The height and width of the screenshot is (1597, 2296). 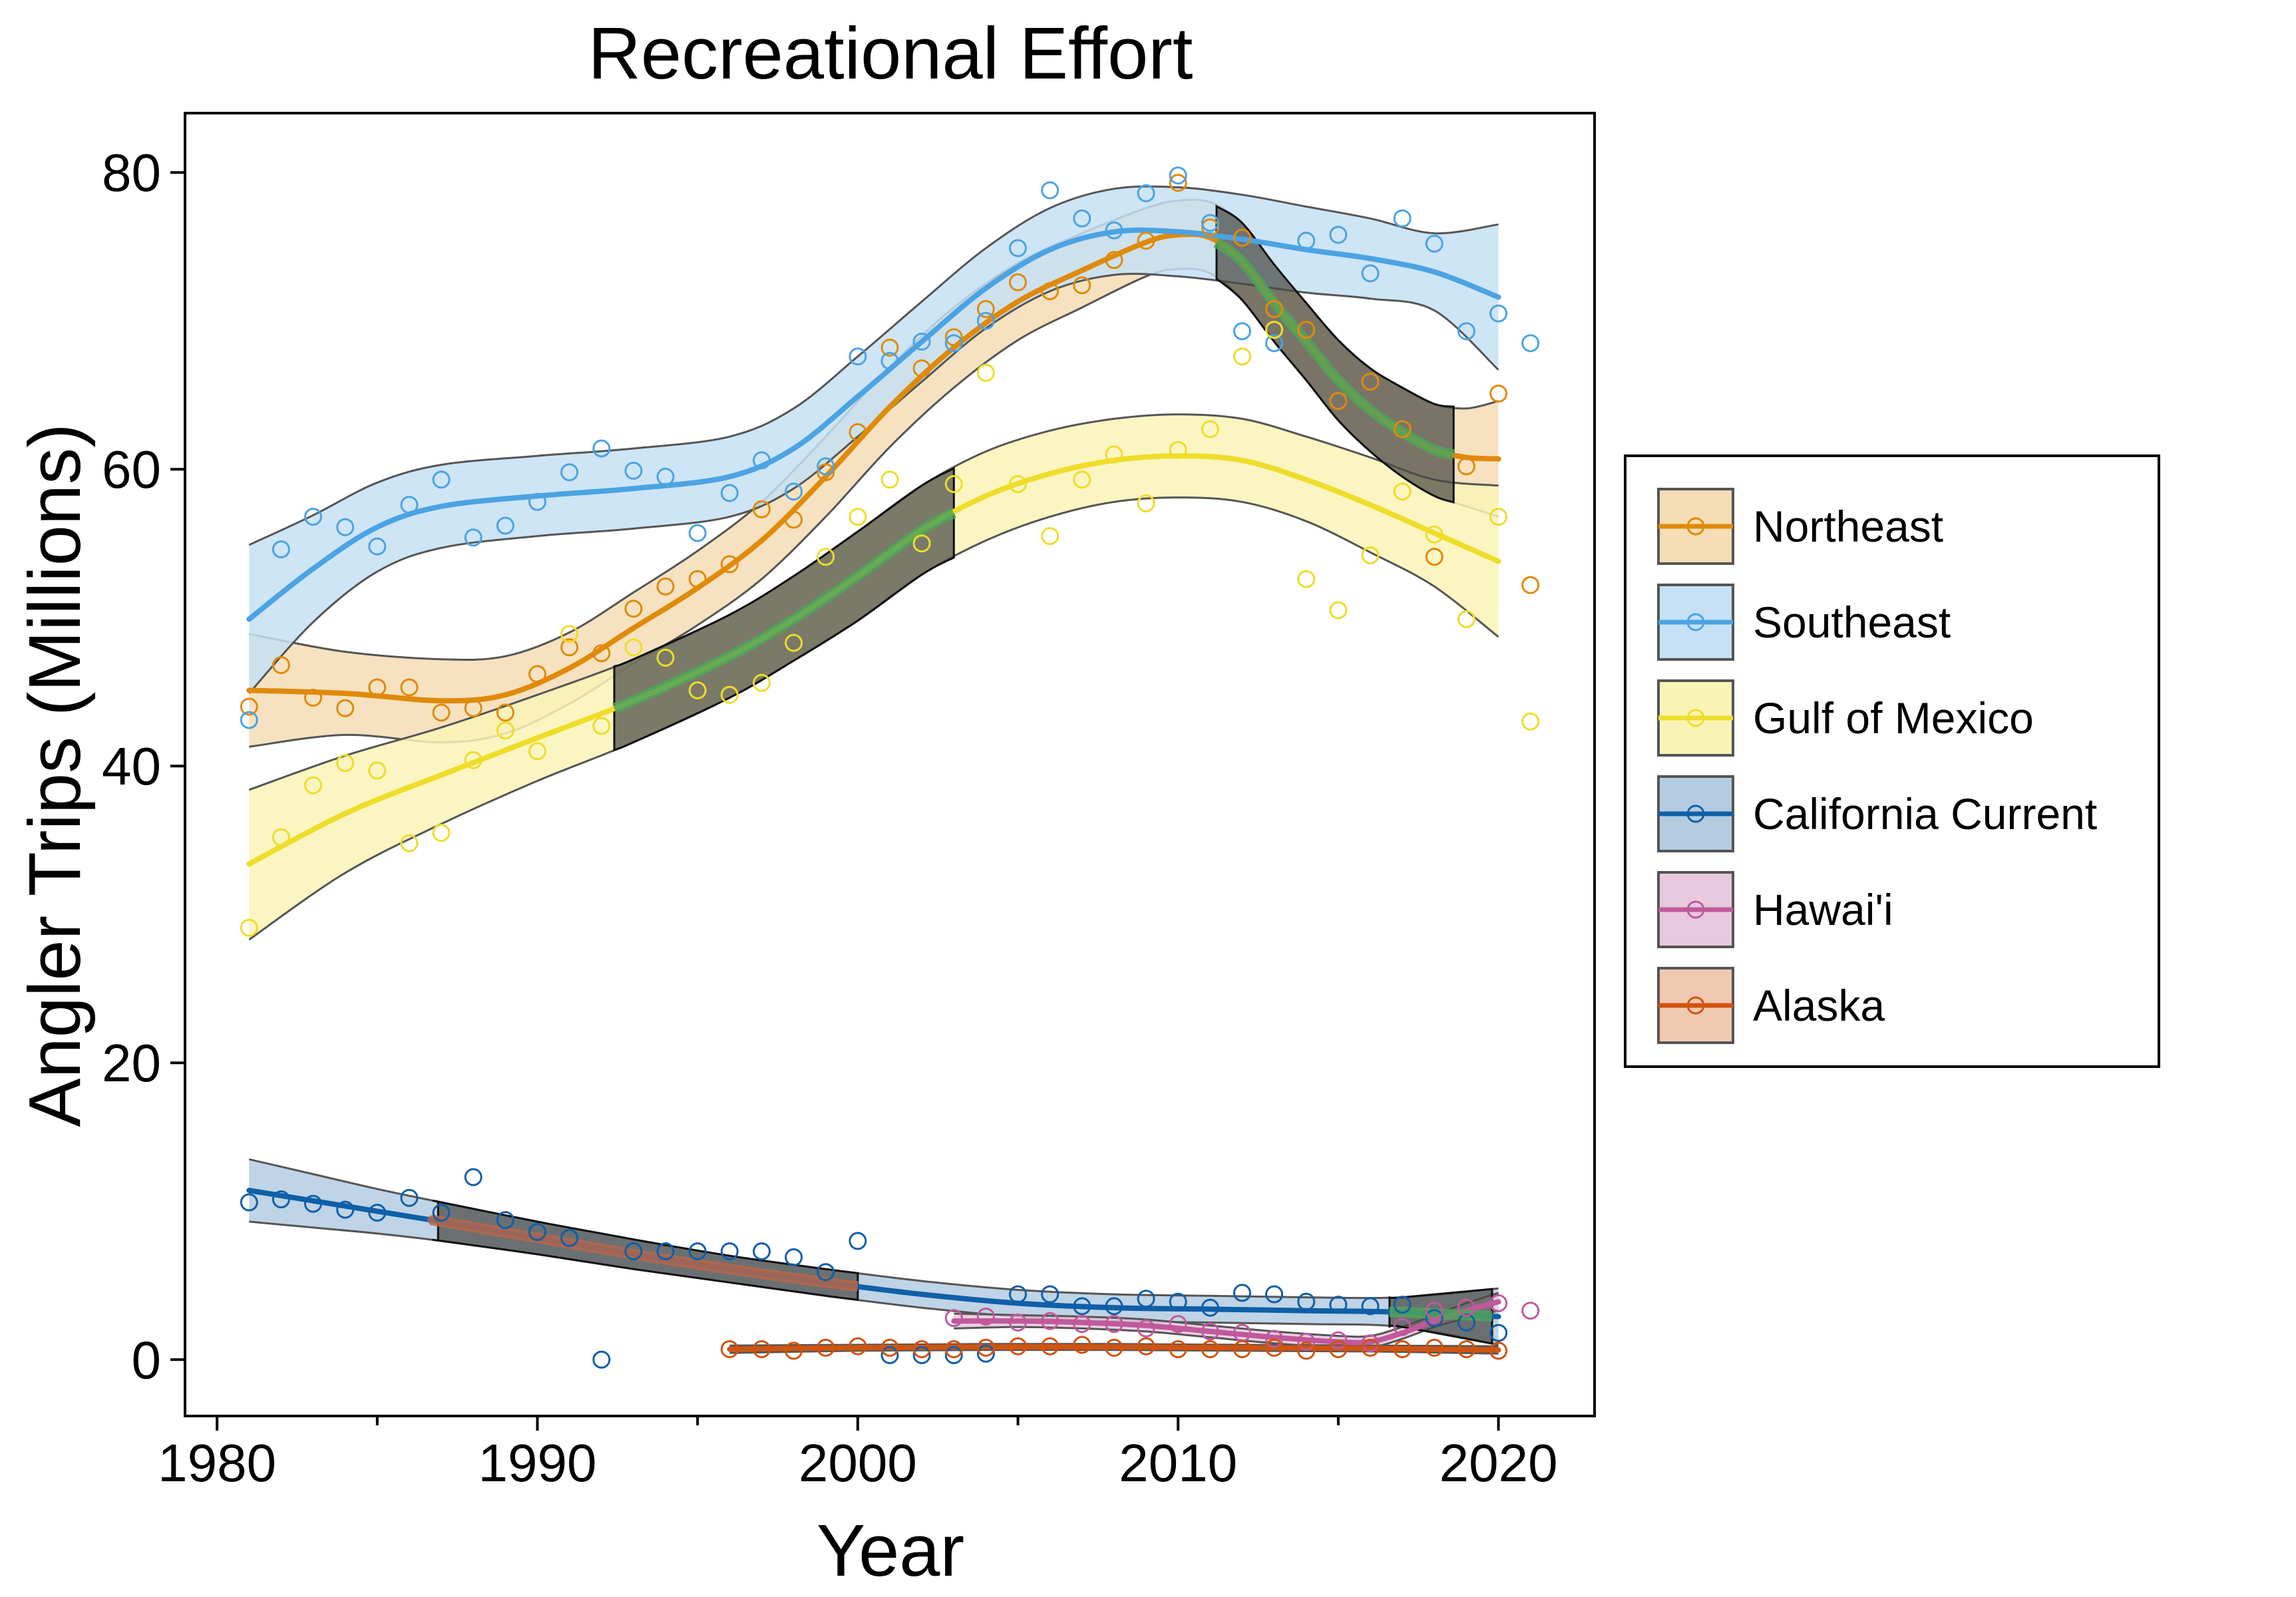 What do you see at coordinates (131, 469) in the screenshot?
I see `y-tick-label-3: 60` at bounding box center [131, 469].